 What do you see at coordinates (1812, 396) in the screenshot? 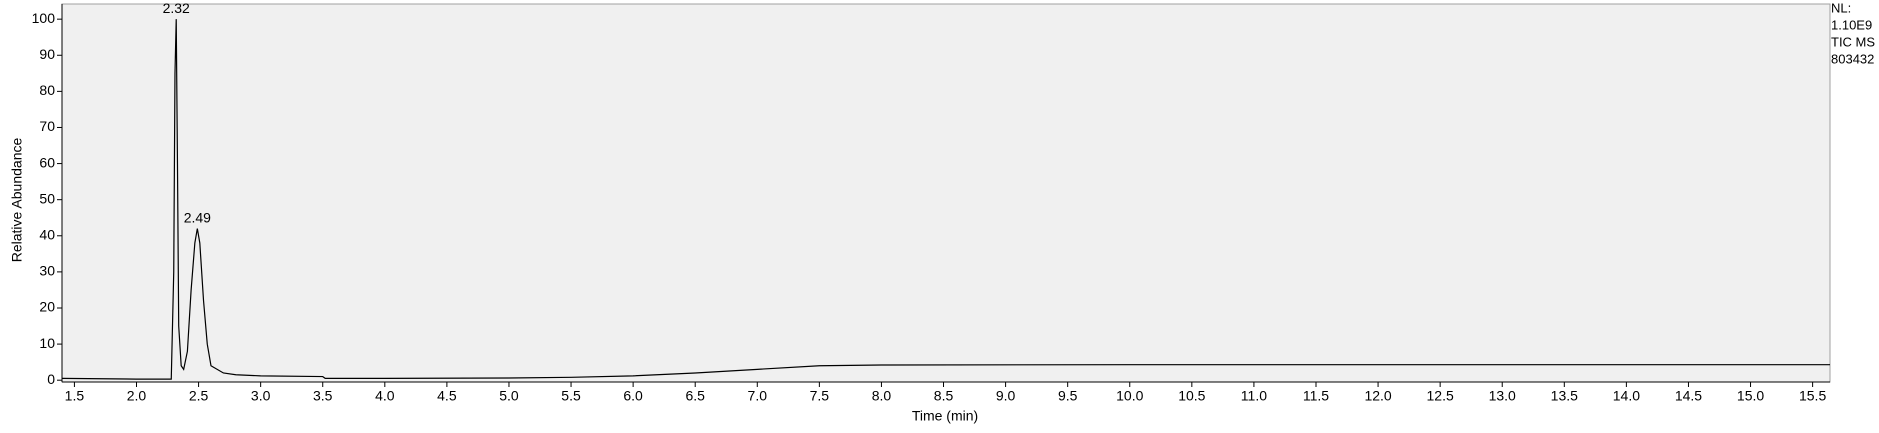
I see `x-tick-label: 15.5` at bounding box center [1812, 396].